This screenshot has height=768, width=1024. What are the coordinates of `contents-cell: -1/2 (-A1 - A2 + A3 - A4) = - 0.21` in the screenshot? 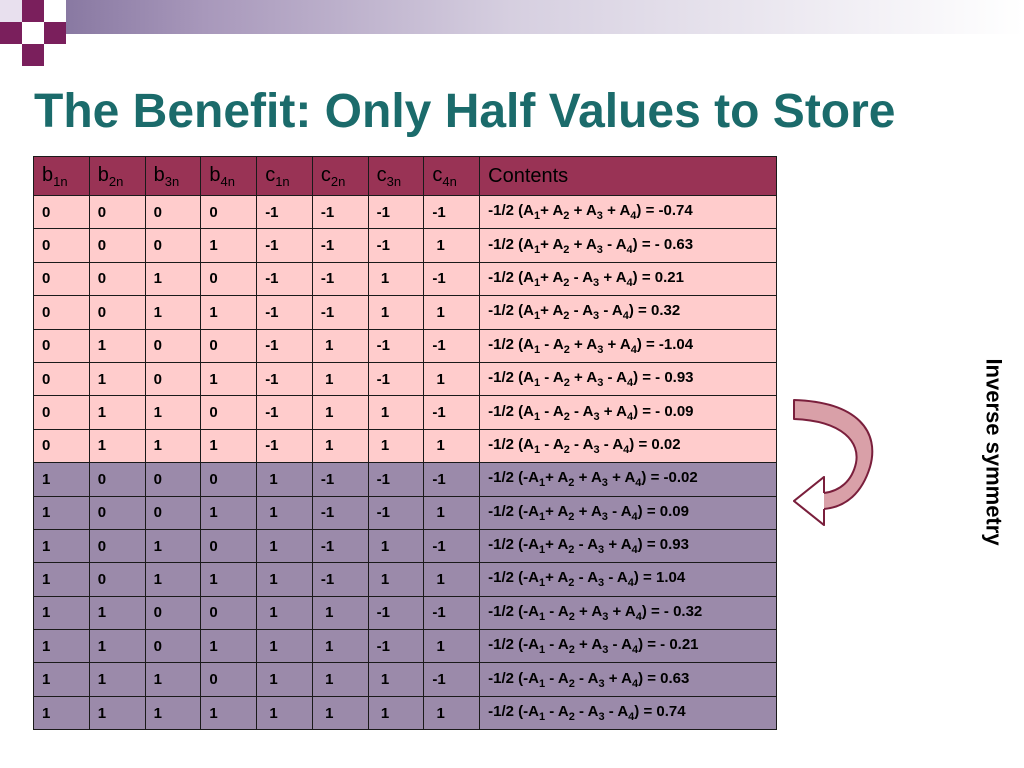 It's located at (628, 646).